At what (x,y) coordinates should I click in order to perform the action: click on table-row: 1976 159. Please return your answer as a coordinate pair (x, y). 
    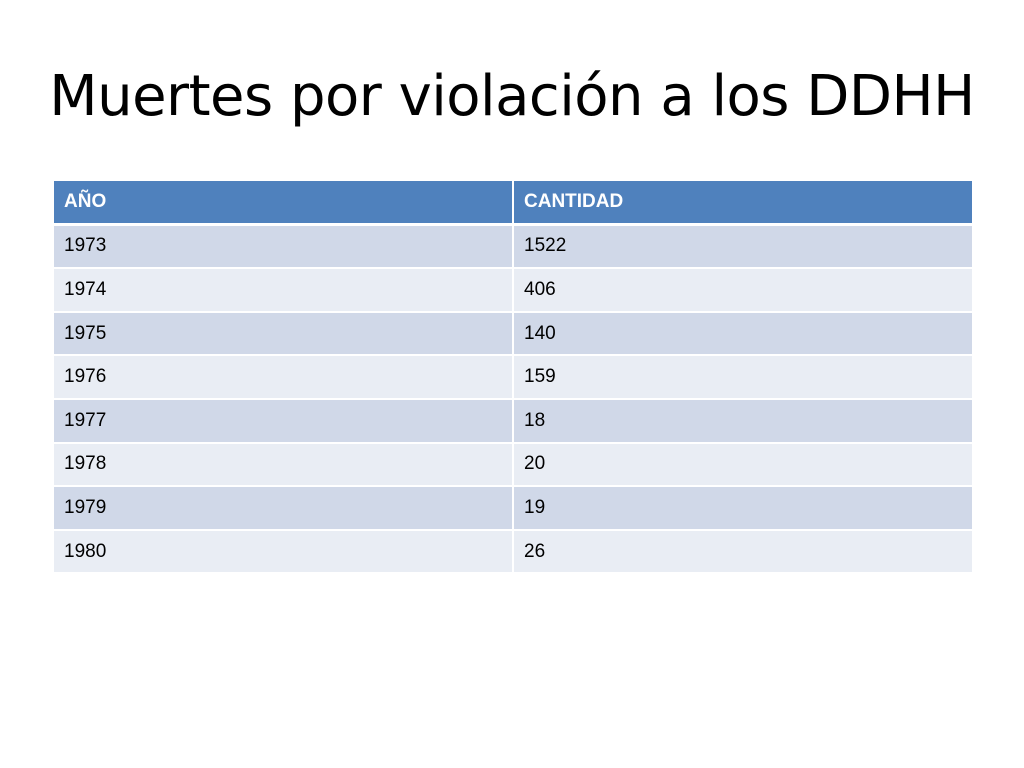
    Looking at the image, I should click on (513, 377).